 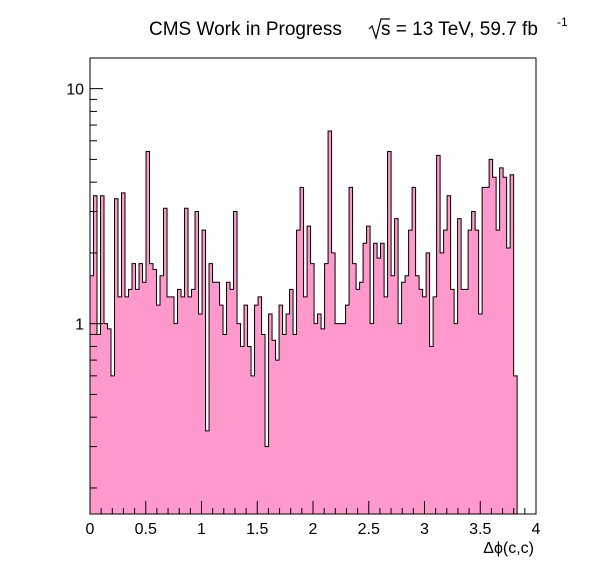 What do you see at coordinates (562, 22) in the screenshot?
I see `title-energy-exponent: -1` at bounding box center [562, 22].